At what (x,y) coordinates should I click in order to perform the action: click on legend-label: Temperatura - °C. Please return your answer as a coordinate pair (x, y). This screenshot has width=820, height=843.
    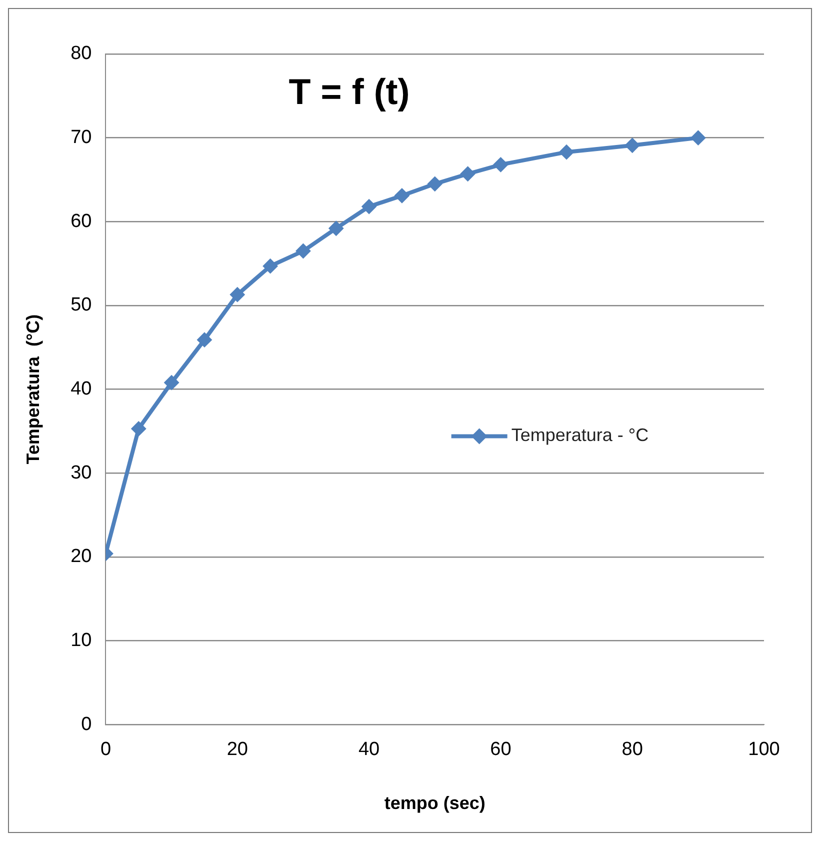
    Looking at the image, I should click on (580, 435).